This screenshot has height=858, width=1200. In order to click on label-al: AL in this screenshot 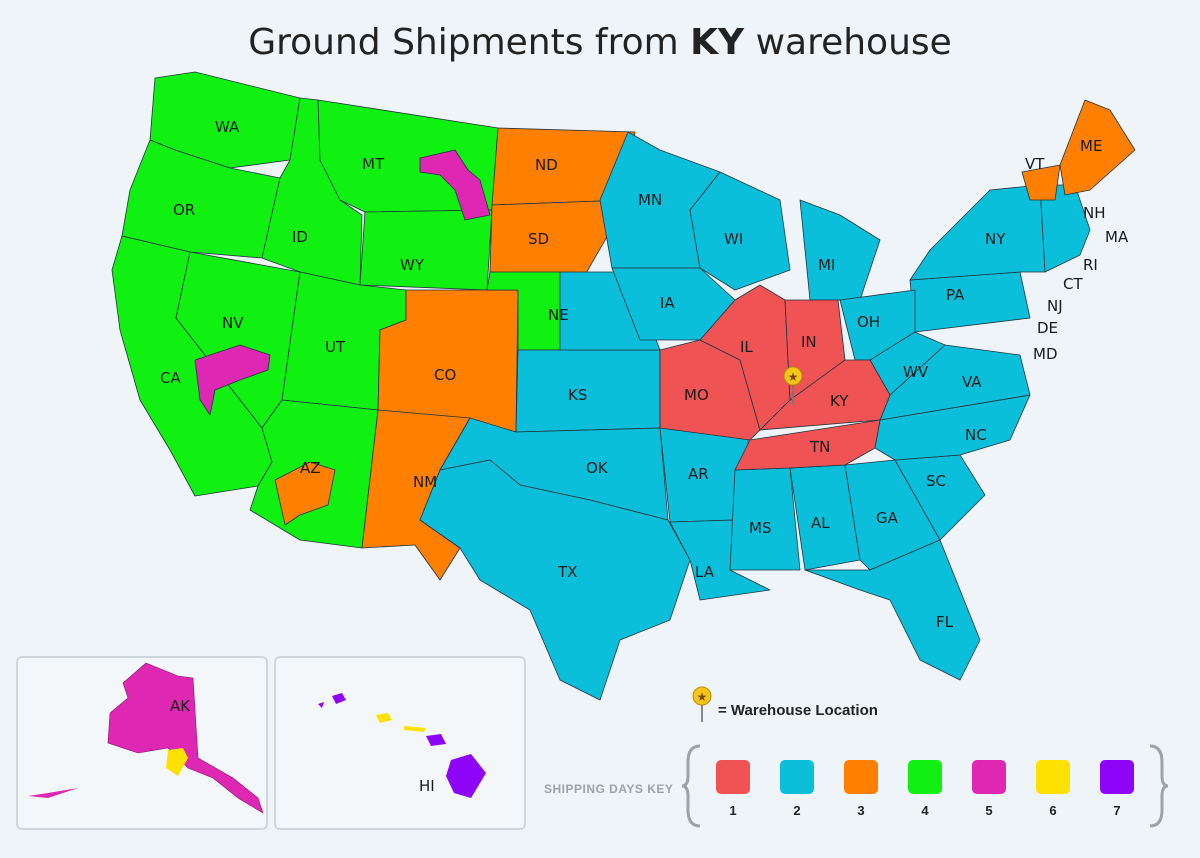, I will do `click(820, 523)`.